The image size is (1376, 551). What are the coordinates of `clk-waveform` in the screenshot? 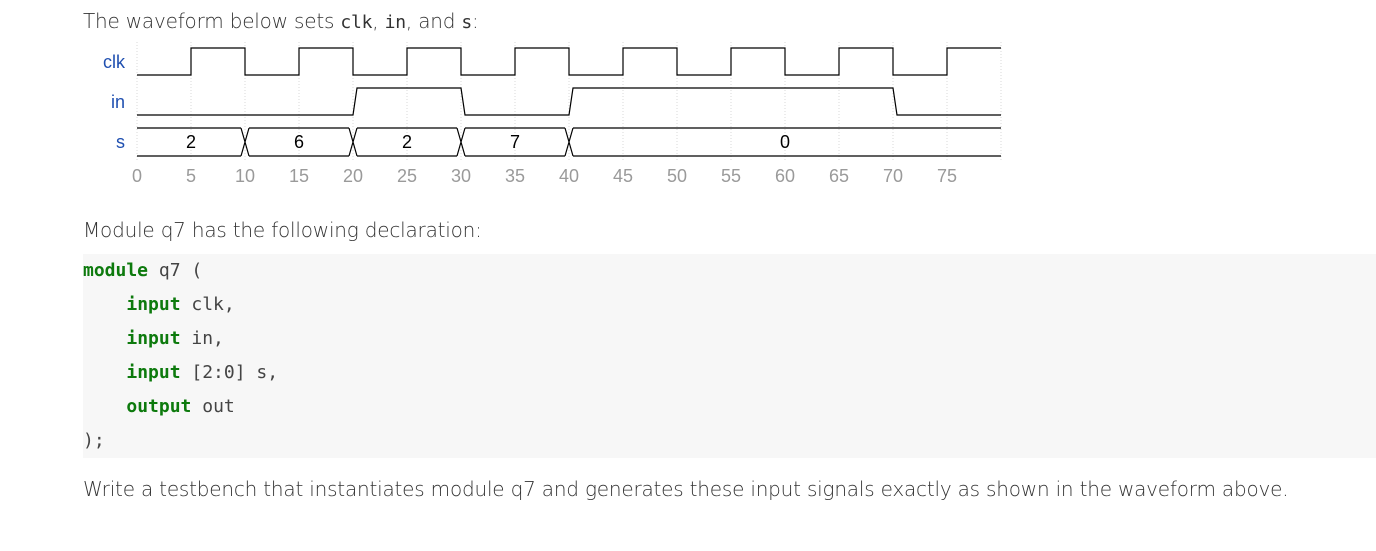 It's located at (569, 61).